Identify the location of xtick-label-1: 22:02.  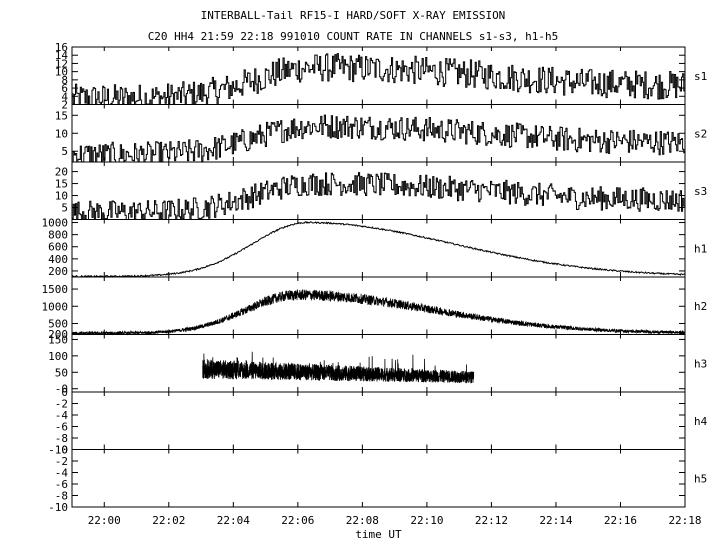
(168, 520).